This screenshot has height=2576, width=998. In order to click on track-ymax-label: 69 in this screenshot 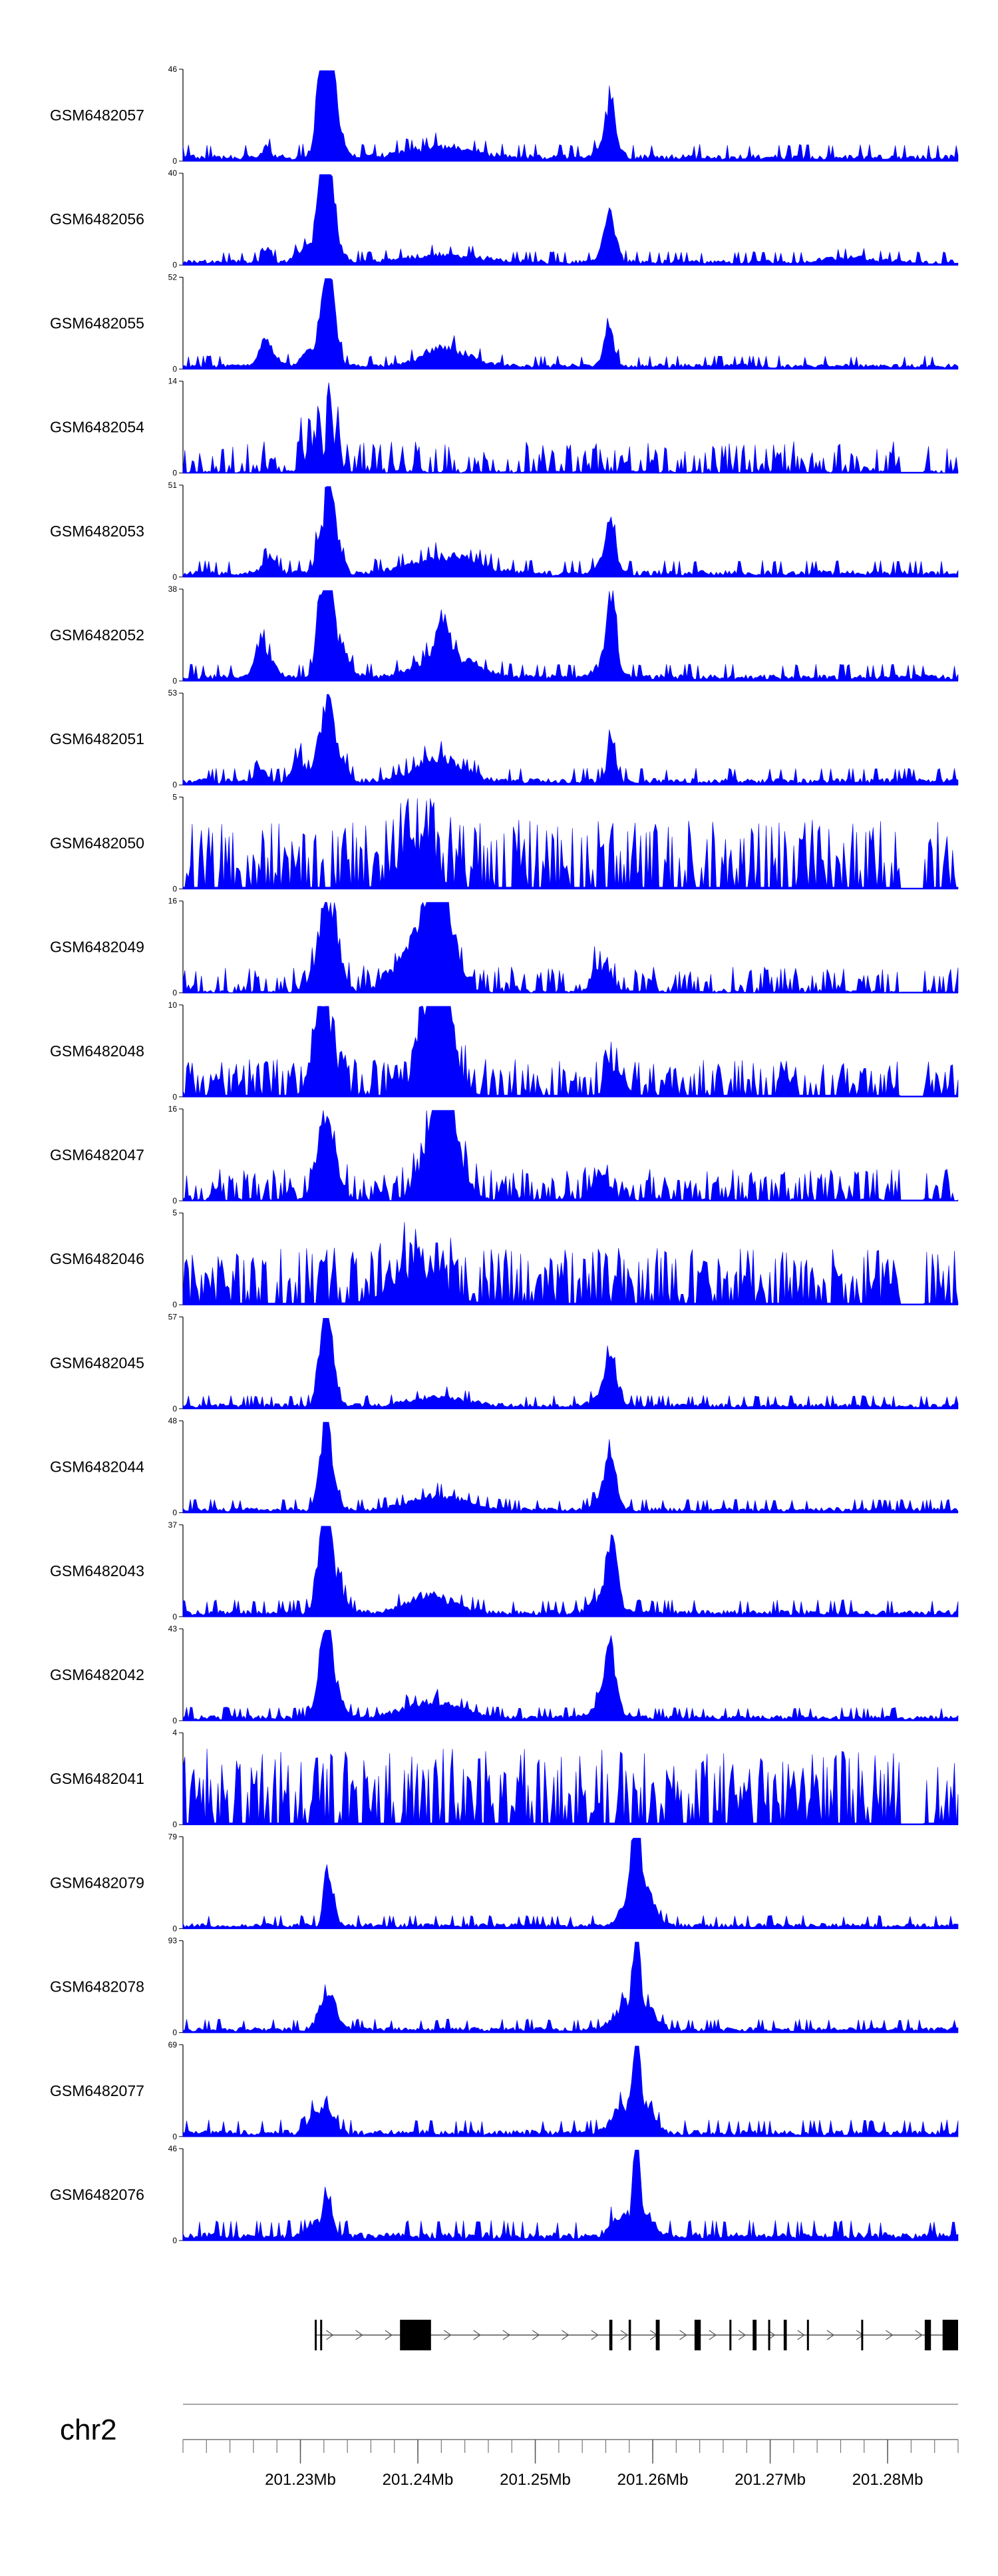, I will do `click(173, 2044)`.